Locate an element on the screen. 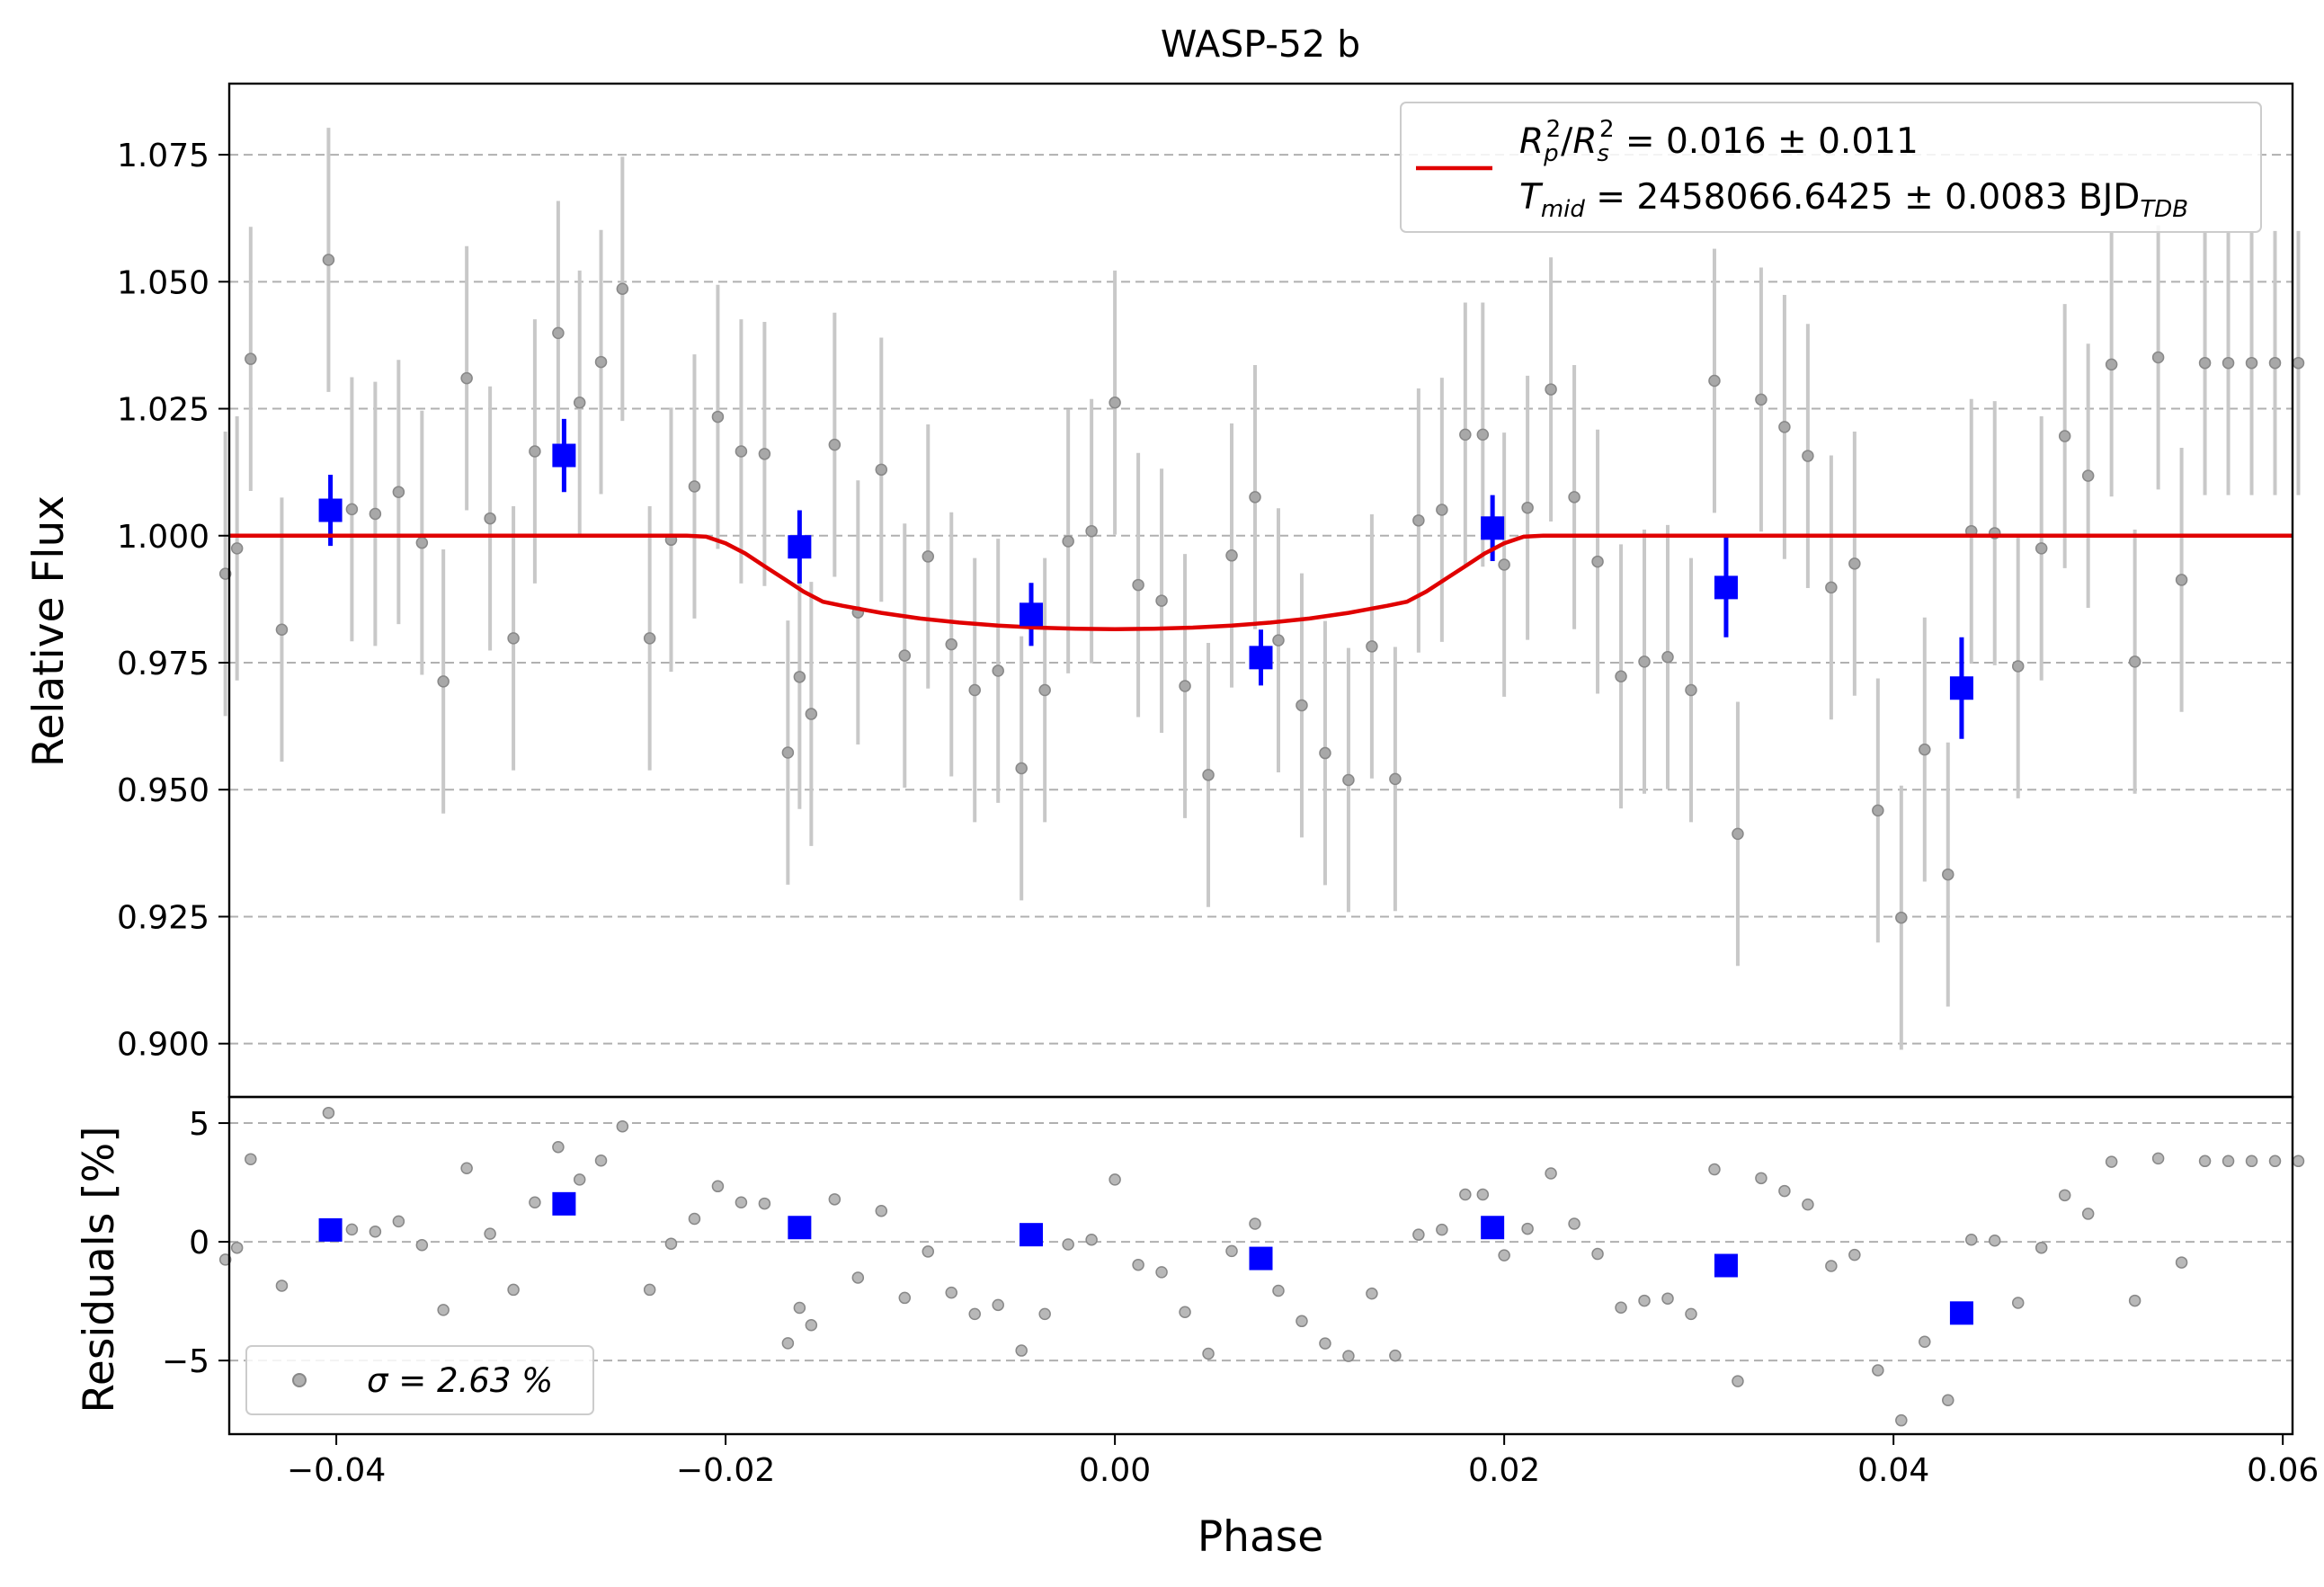  x-tick-label: −0.02 is located at coordinates (725, 1470).